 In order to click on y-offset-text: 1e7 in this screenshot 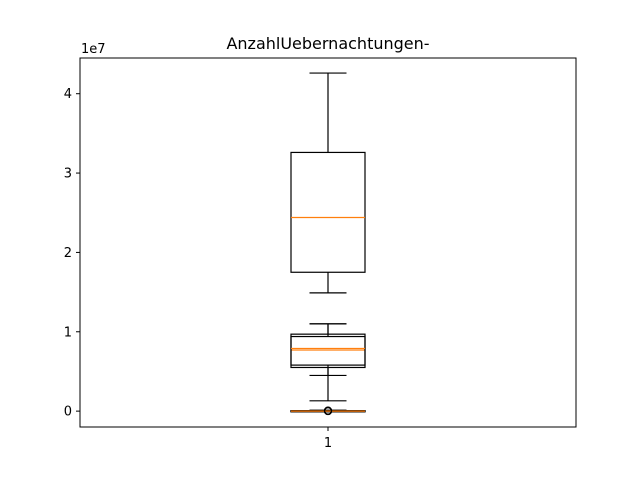, I will do `click(93, 49)`.